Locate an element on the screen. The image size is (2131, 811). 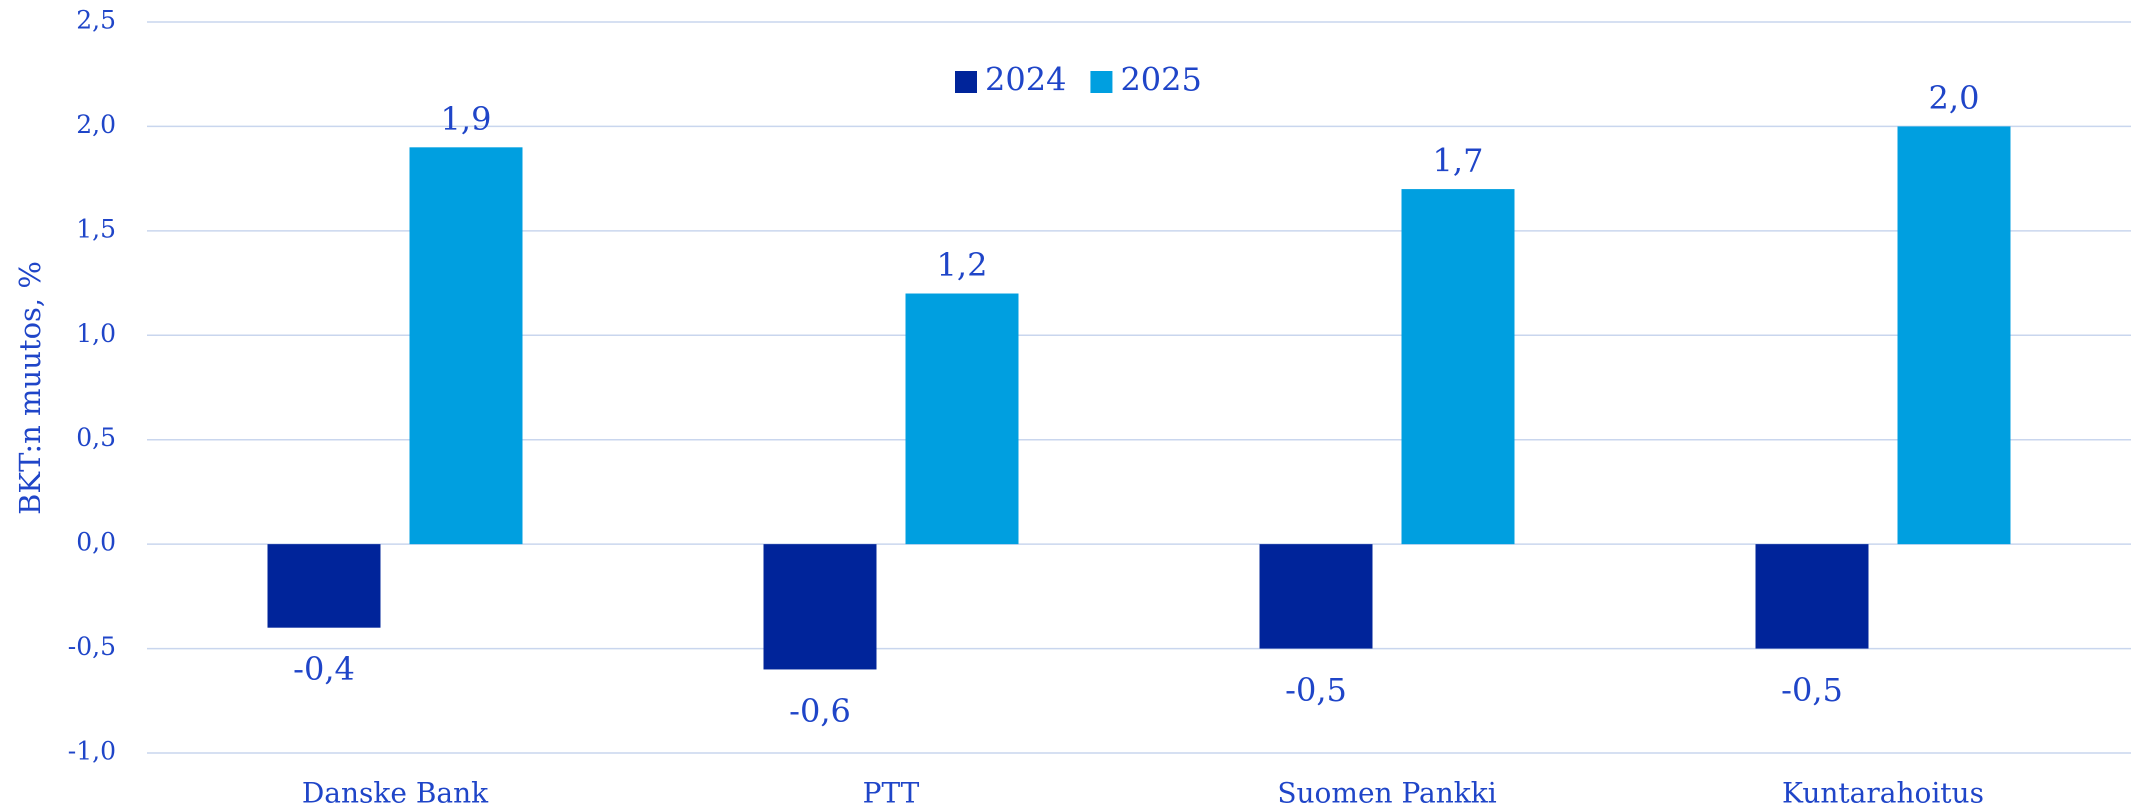
data-label: 1,7 is located at coordinates (1458, 161).